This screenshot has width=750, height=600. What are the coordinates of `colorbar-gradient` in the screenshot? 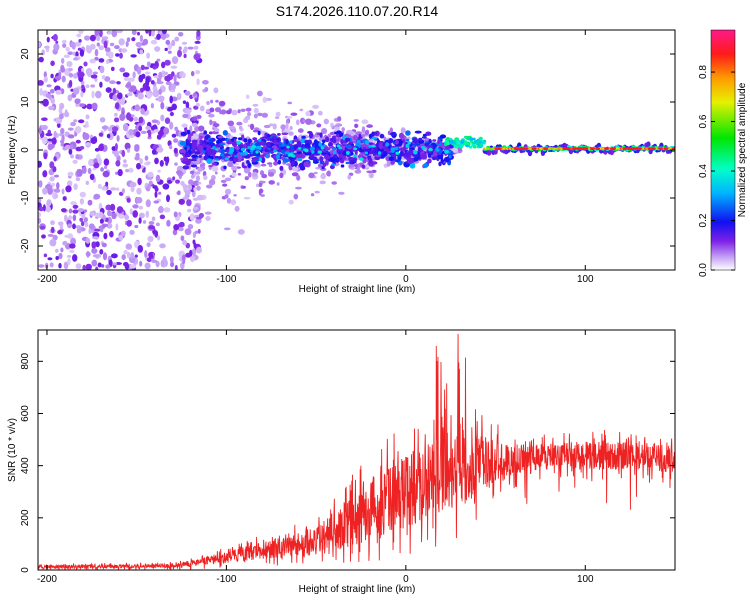 It's located at (723, 150).